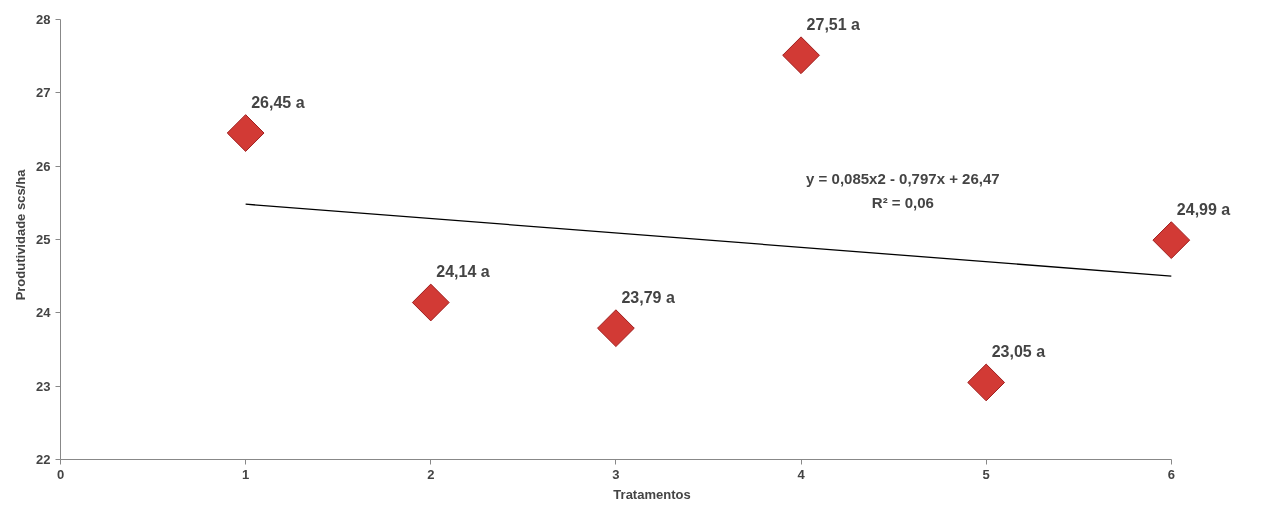 The width and height of the screenshot is (1263, 509). I want to click on x-tick-label: 5, so click(986, 474).